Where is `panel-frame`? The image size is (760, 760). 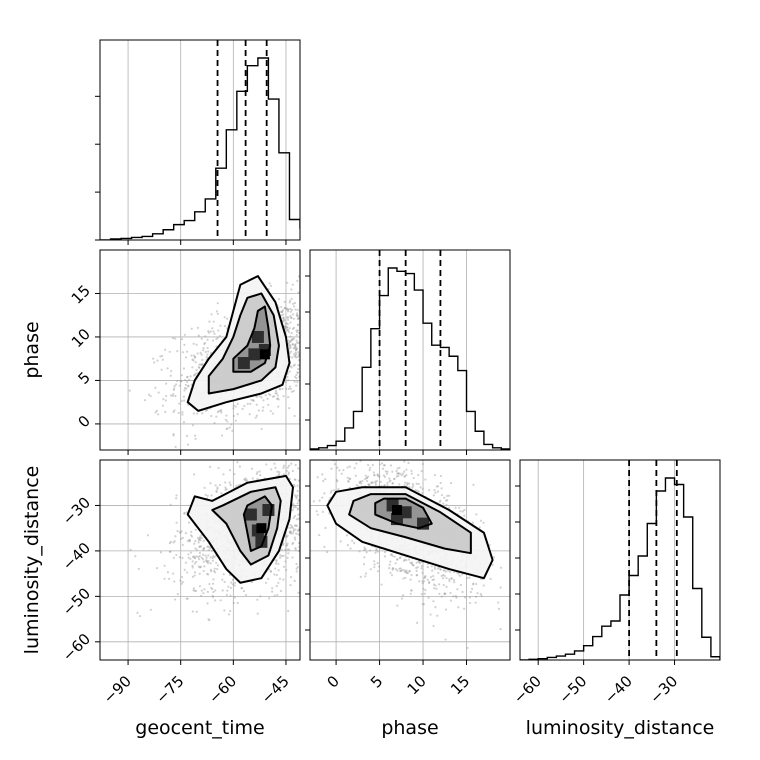 panel-frame is located at coordinates (200, 350).